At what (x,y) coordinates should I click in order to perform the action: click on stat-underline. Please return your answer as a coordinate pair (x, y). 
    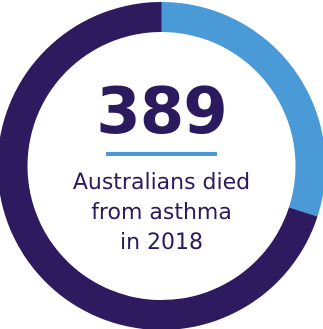
    Looking at the image, I should click on (161, 154).